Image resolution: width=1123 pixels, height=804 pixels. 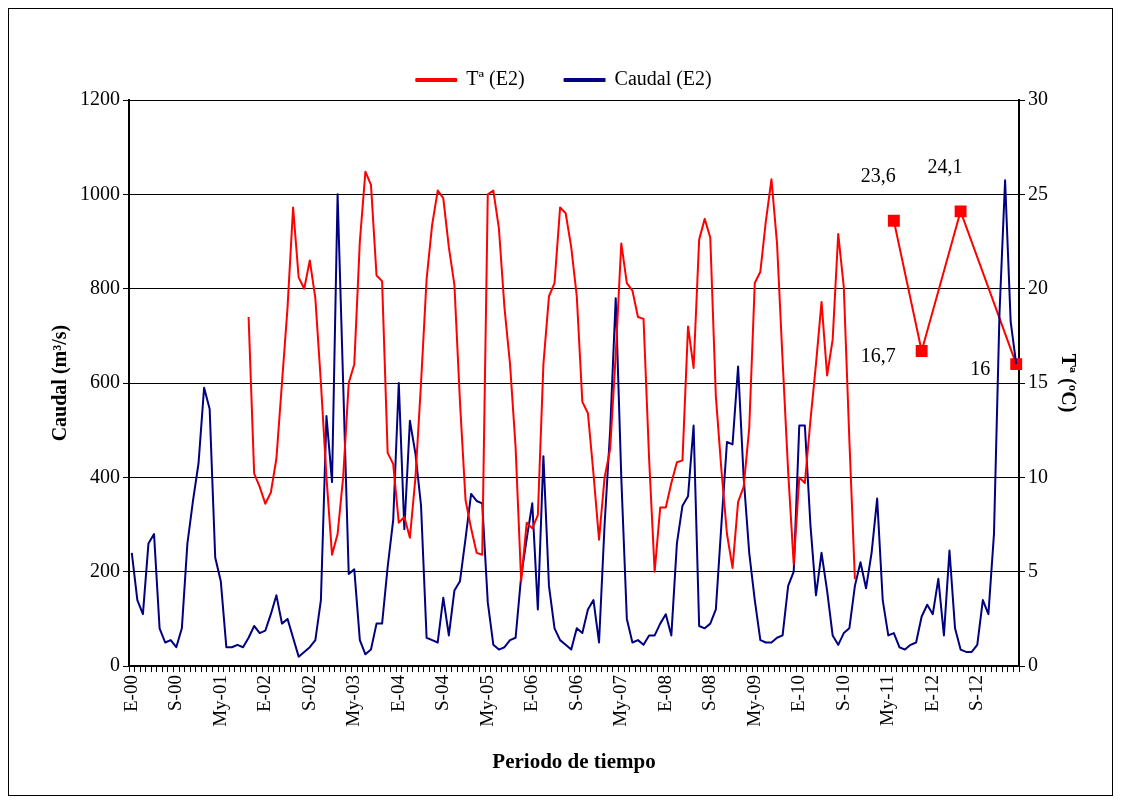 What do you see at coordinates (753, 701) in the screenshot?
I see `x-tick-label: My-09` at bounding box center [753, 701].